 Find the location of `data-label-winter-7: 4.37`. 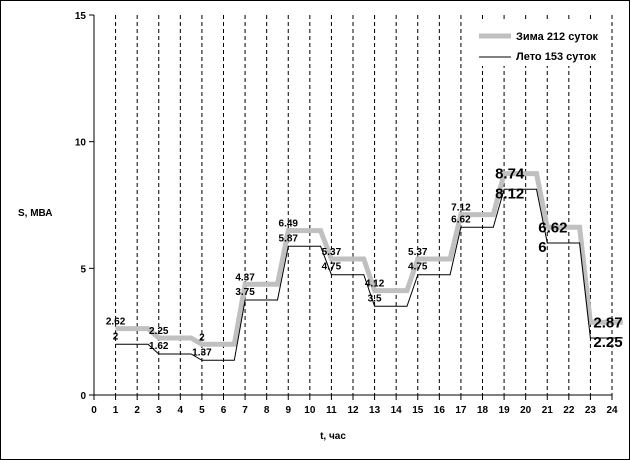

data-label-winter-7: 4.37 is located at coordinates (245, 277).